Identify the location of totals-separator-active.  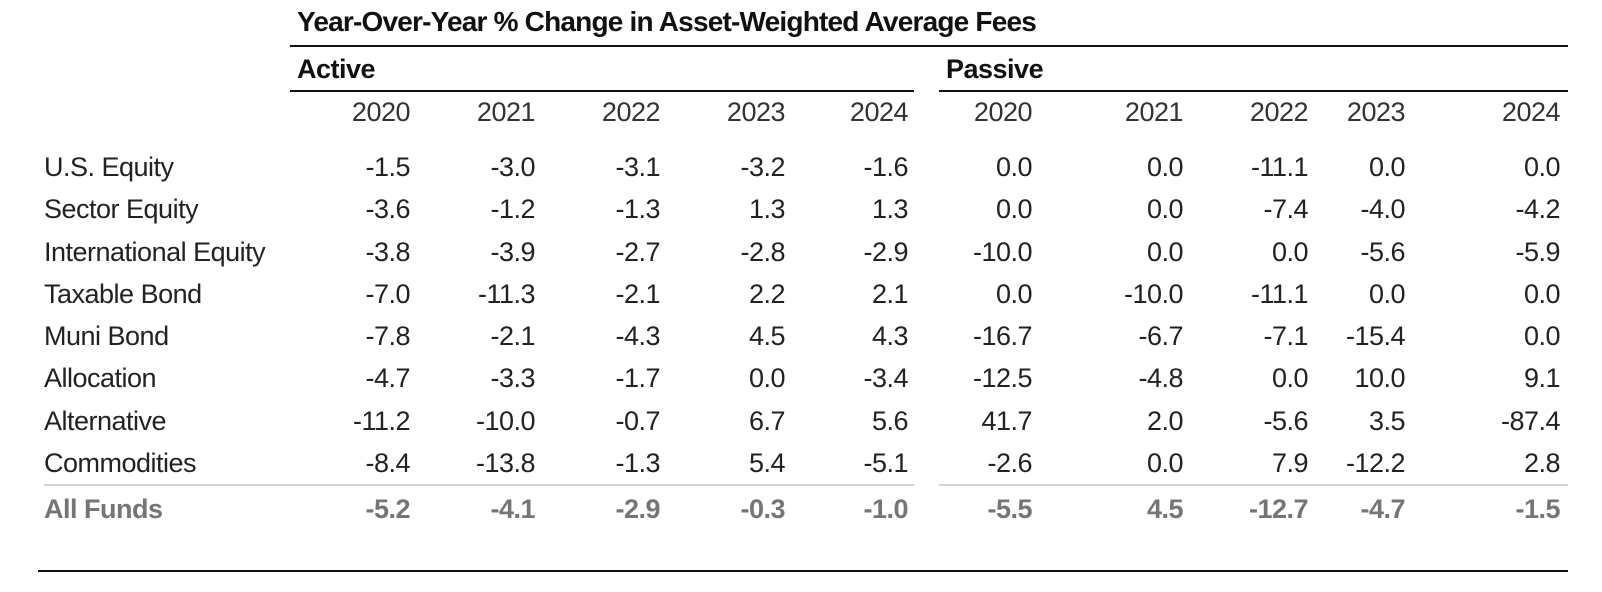
(479, 485).